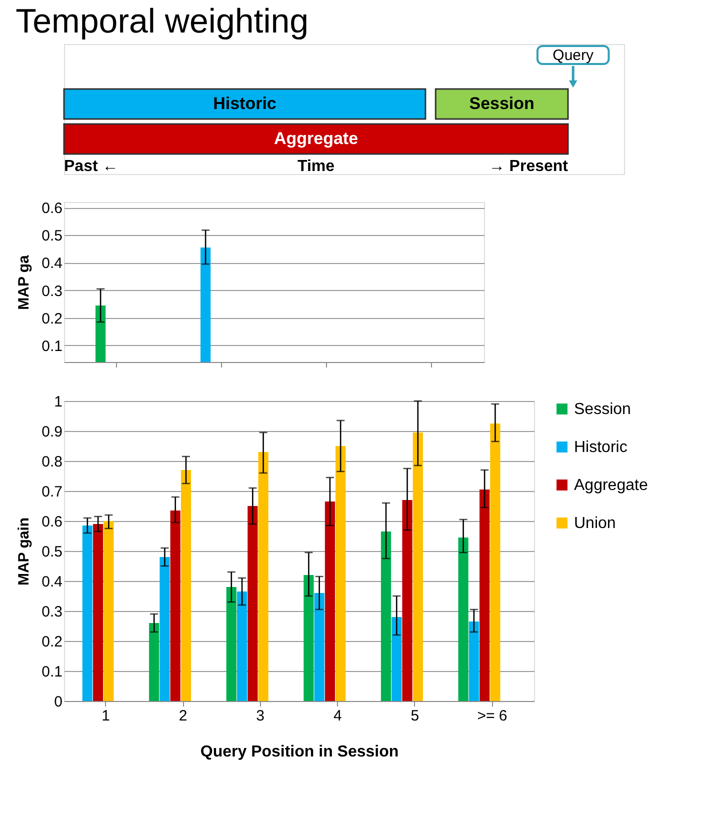 This screenshot has width=701, height=836. What do you see at coordinates (162, 21) in the screenshot?
I see `text: Temporal weighting` at bounding box center [162, 21].